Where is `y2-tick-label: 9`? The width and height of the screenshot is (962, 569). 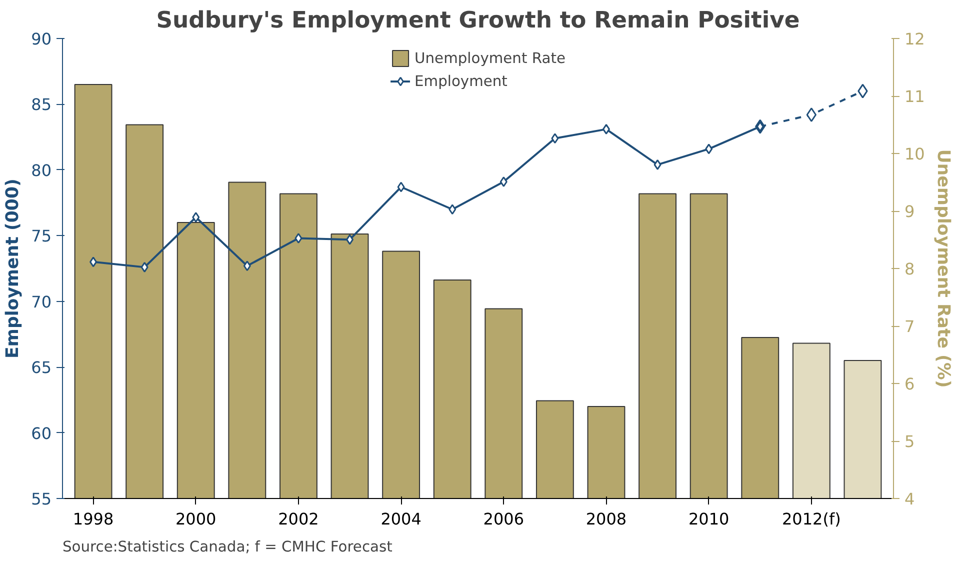 y2-tick-label: 9 is located at coordinates (909, 211).